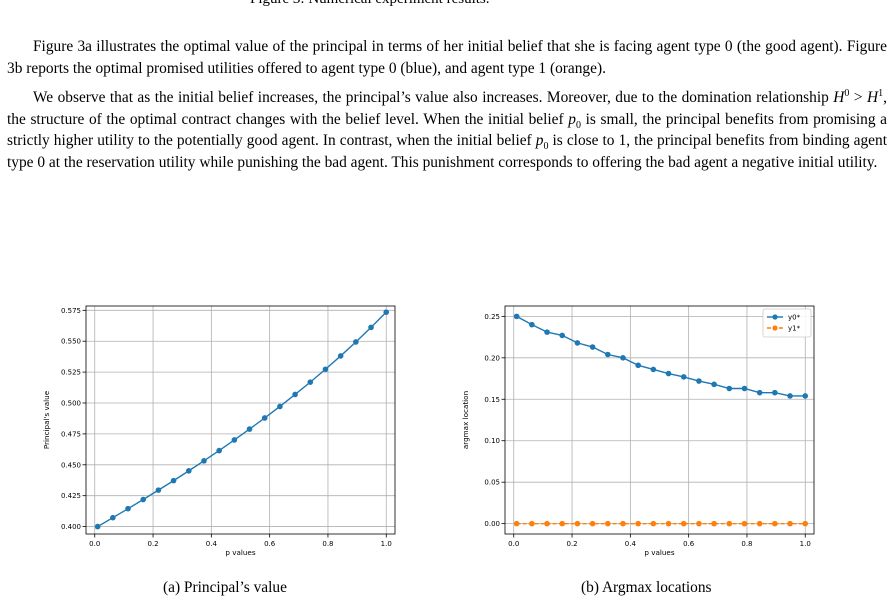  What do you see at coordinates (858, 98) in the screenshot?
I see `math-gt: >` at bounding box center [858, 98].